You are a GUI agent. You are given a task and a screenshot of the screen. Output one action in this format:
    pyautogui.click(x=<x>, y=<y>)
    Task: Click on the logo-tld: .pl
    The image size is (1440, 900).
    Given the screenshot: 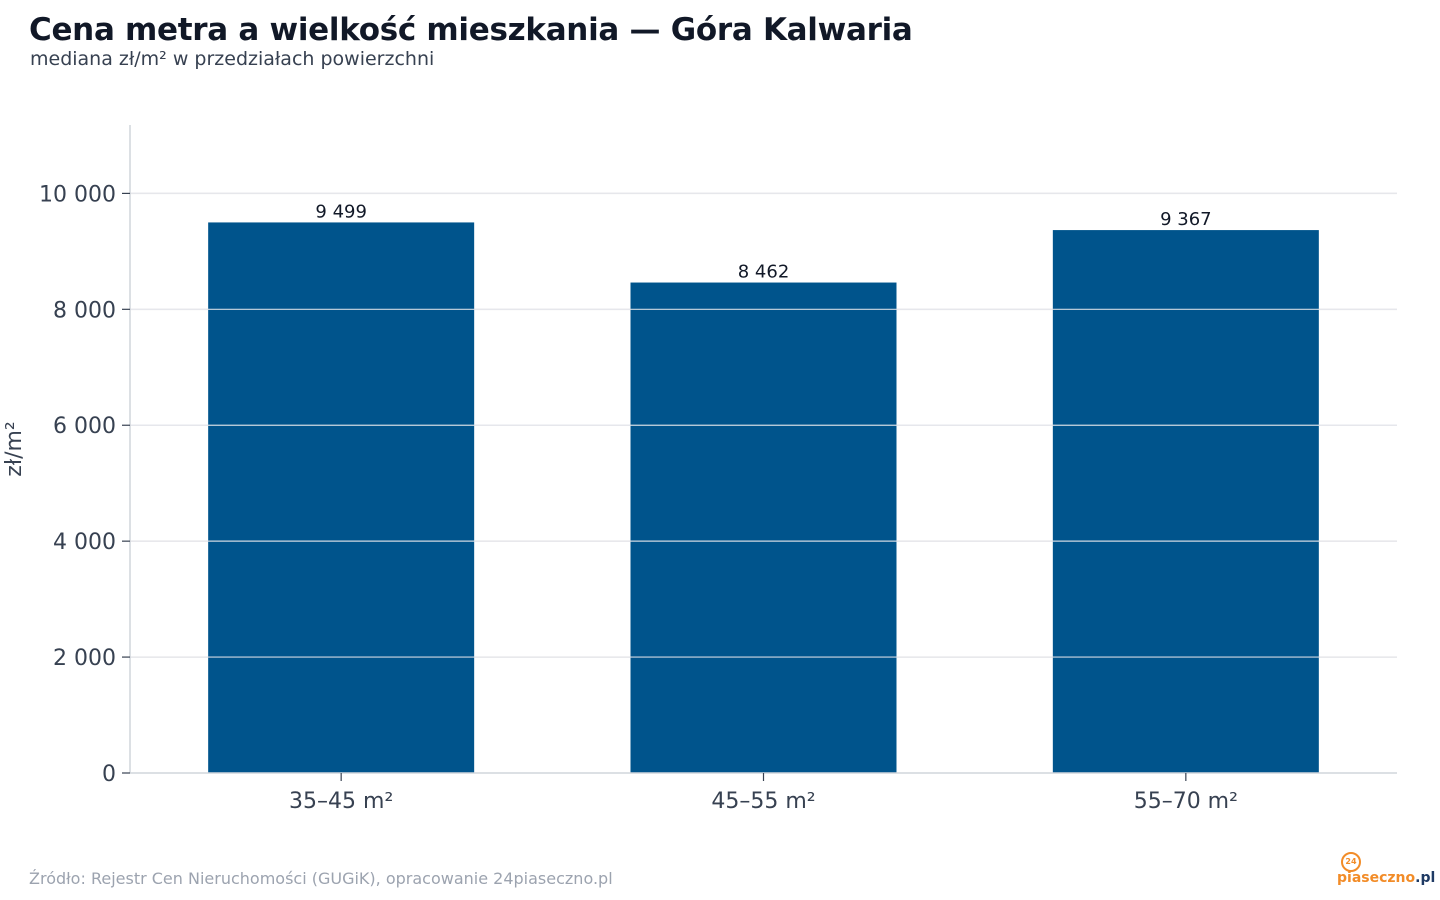 What is the action you would take?
    pyautogui.click(x=1425, y=878)
    